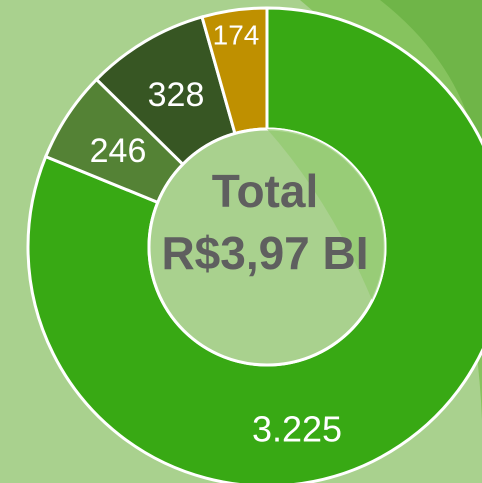 The width and height of the screenshot is (482, 483). What do you see at coordinates (176, 95) in the screenshot?
I see `value-label: 328` at bounding box center [176, 95].